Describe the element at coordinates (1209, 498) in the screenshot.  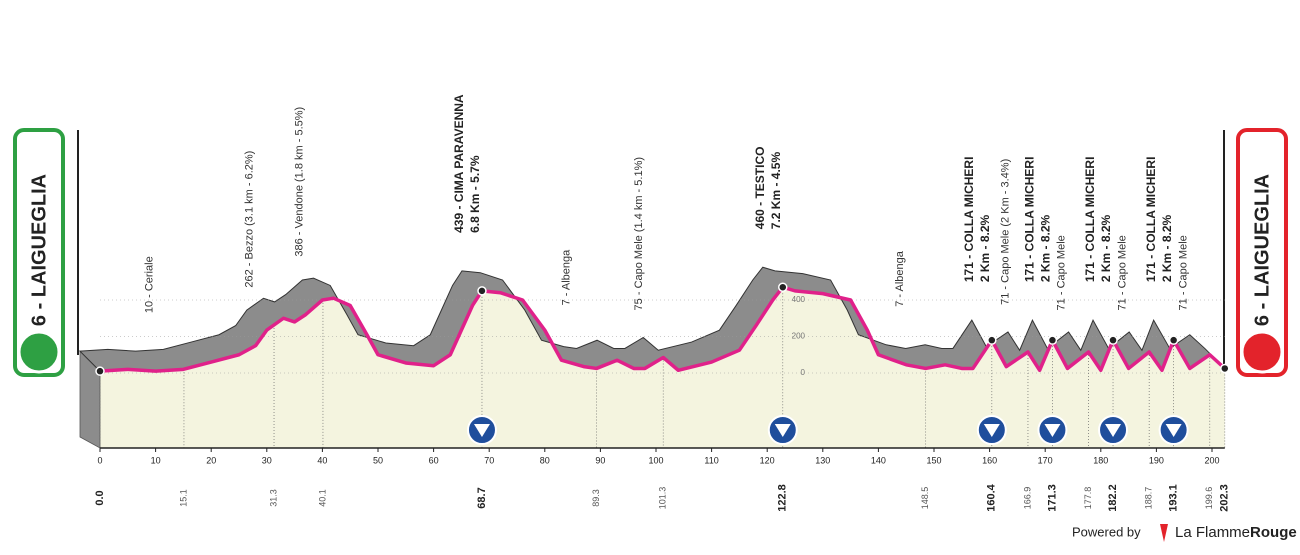
I see `km-marker-label: 199.6` at that location.